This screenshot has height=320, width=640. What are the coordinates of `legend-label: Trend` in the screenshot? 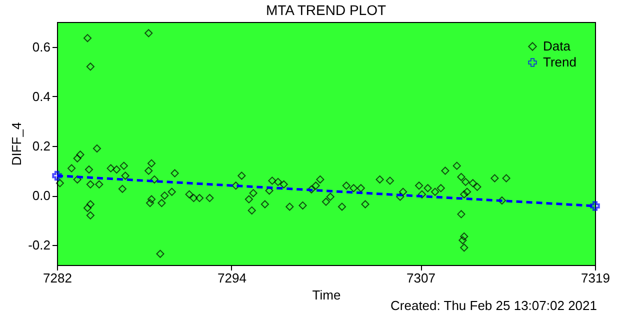 It's located at (559, 62).